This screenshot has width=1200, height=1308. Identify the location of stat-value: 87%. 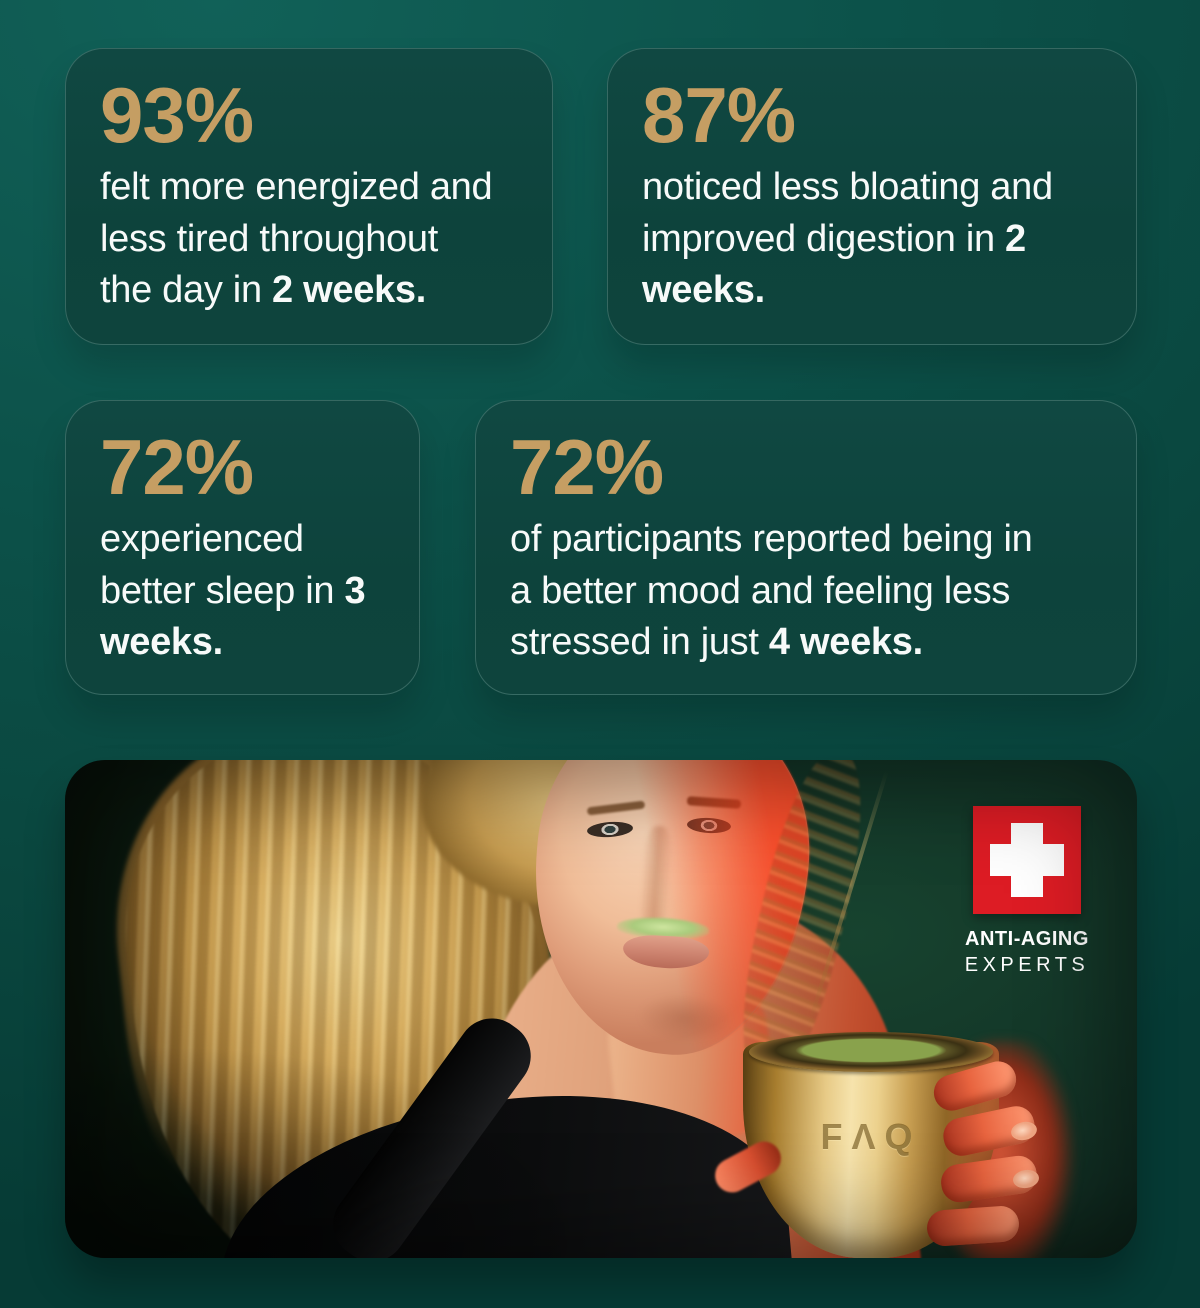
(719, 115).